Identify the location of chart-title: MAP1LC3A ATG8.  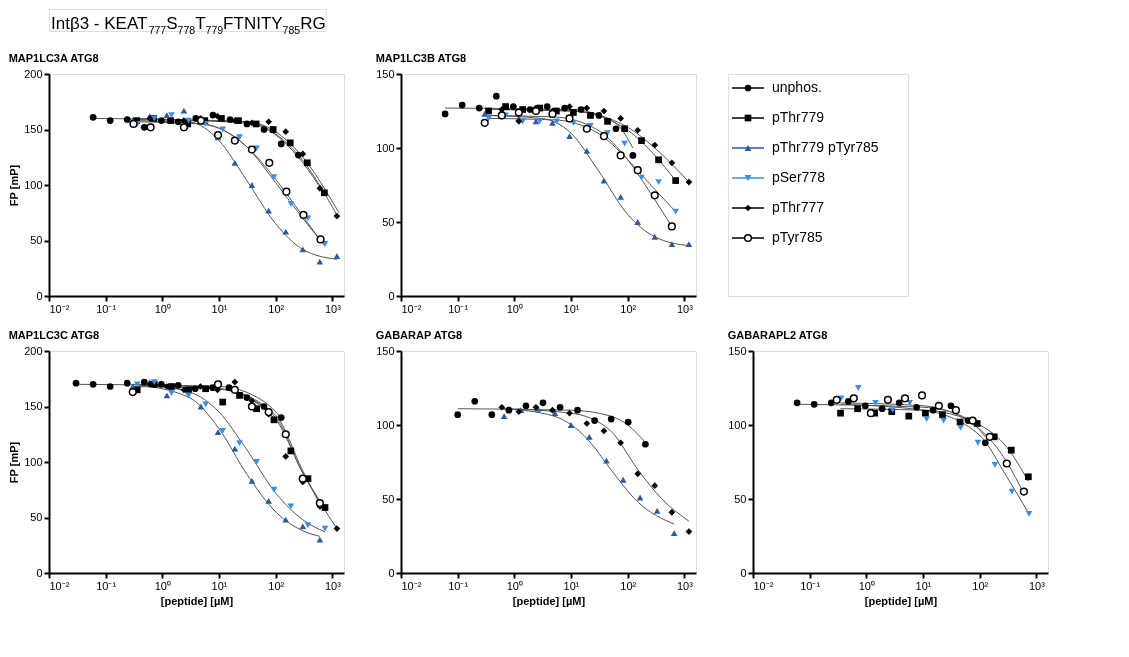
(53, 58).